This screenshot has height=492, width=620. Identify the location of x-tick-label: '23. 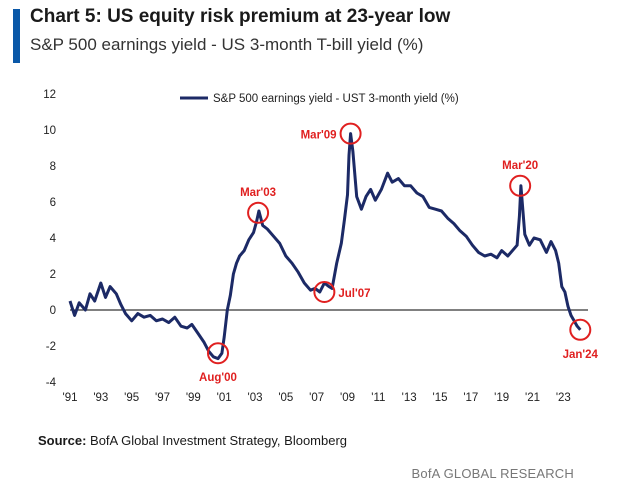
(563, 398).